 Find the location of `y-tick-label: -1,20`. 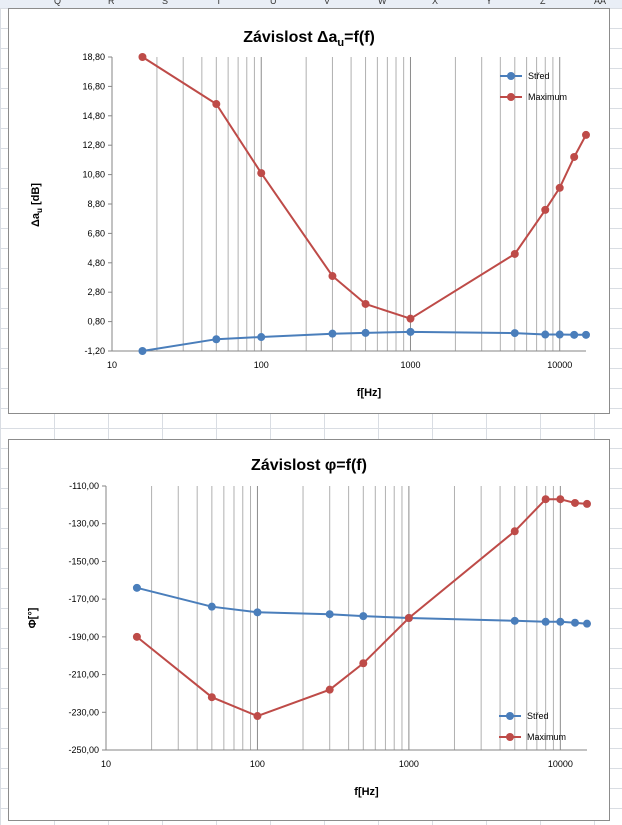

y-tick-label: -1,20 is located at coordinates (94, 351).